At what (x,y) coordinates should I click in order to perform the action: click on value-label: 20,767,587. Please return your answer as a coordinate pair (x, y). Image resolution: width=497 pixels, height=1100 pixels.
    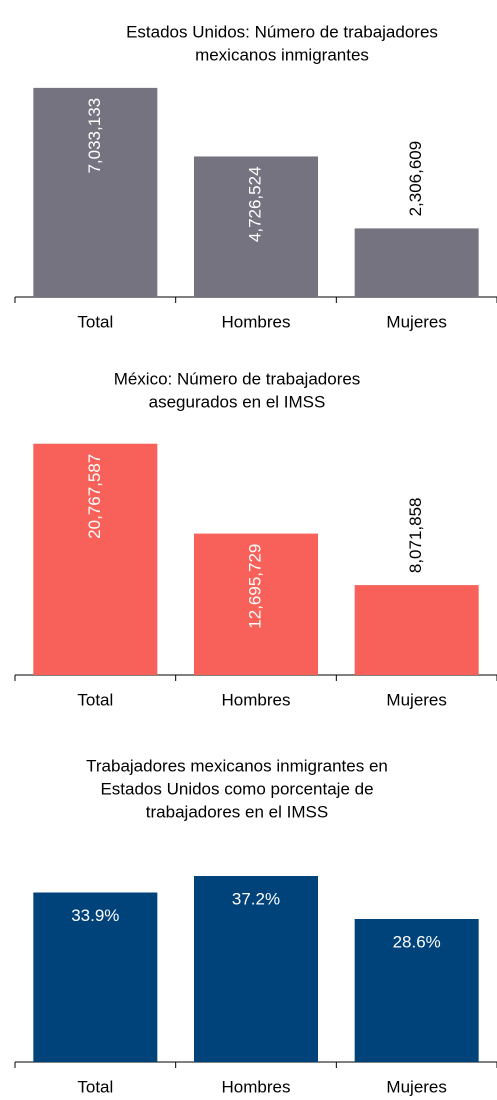
    Looking at the image, I should click on (94, 496).